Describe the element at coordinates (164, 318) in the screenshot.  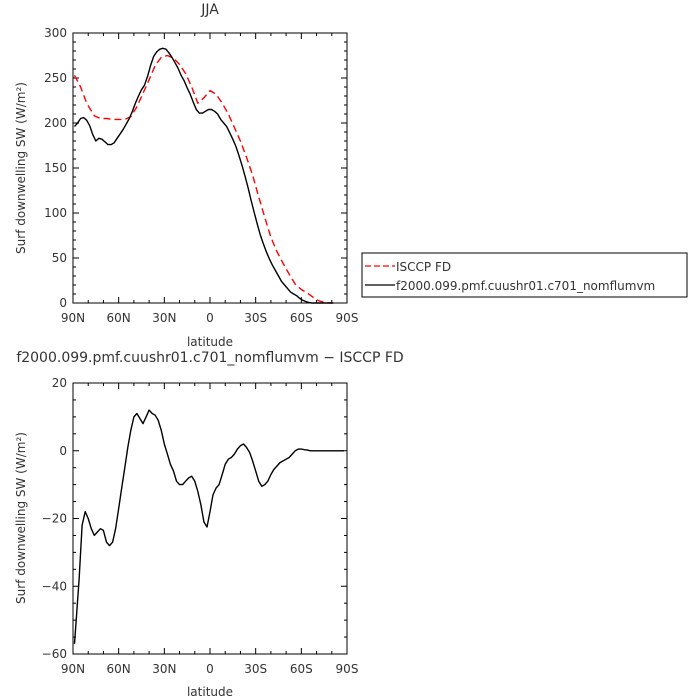
I see `top-x-tick-label: 30N` at that location.